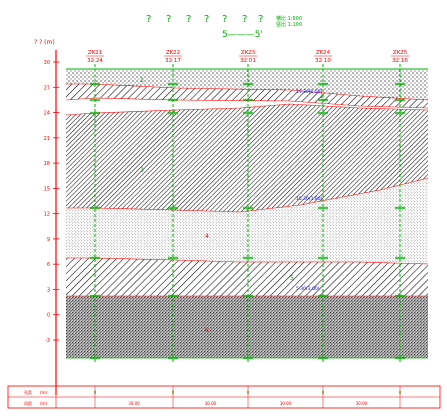 The image size is (447, 417). I want to click on footer-table: 孔距 (m) 间距 (m) 0 0 0 0 0 30.00 30.00 30.00 30.00, so click(224, 397).